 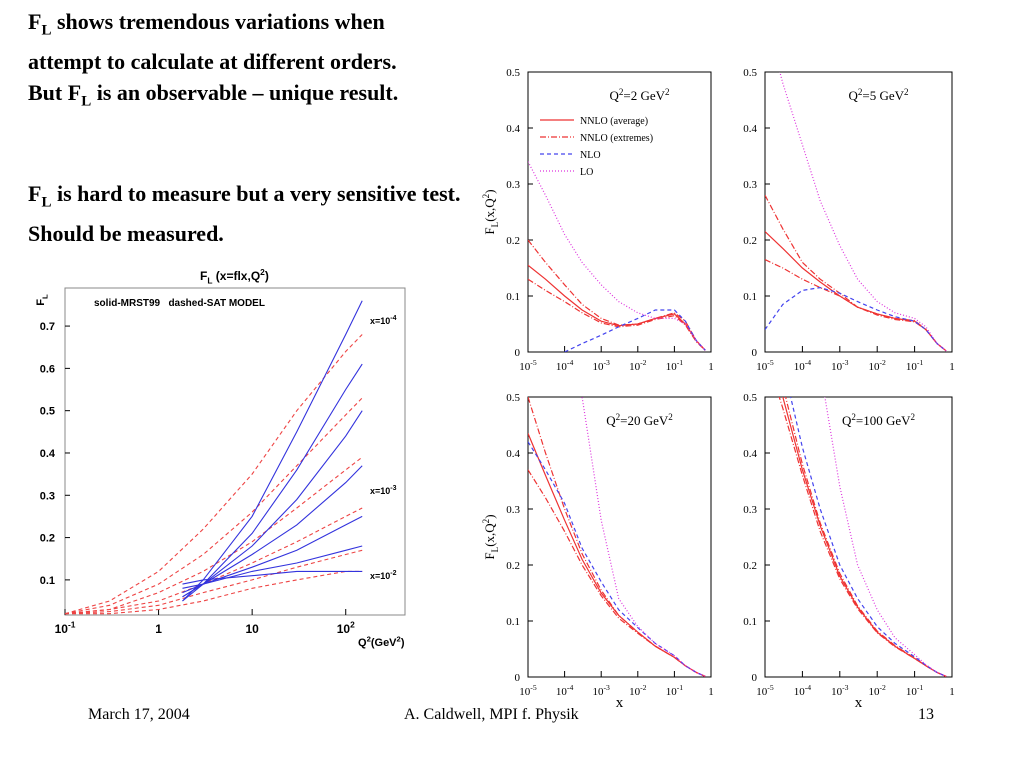 I want to click on text-run: (GeV, so click(x=384, y=643).